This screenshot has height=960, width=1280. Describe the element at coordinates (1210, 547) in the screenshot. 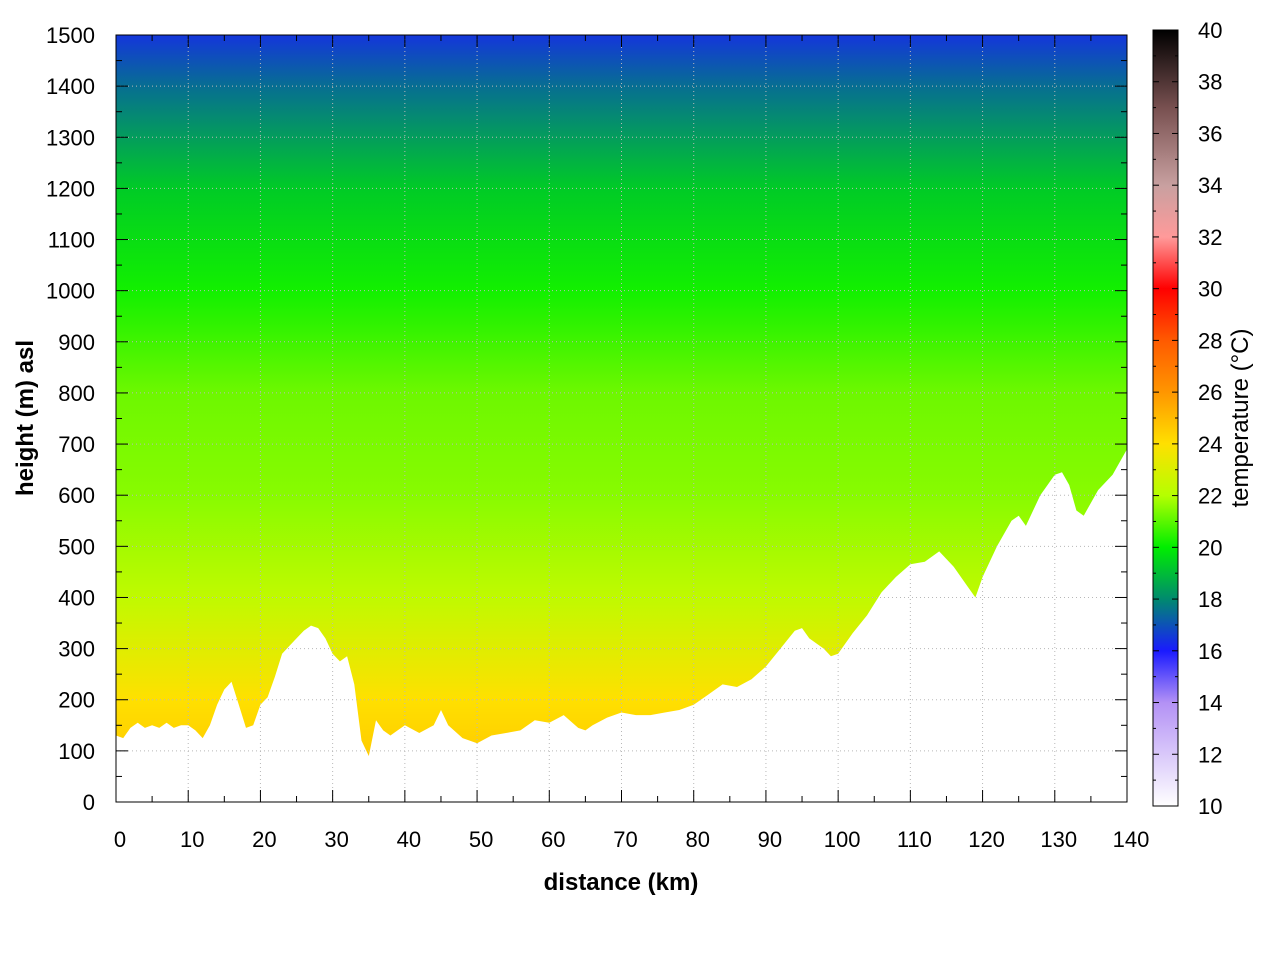

I see `colorbar-tick-label: 20` at that location.